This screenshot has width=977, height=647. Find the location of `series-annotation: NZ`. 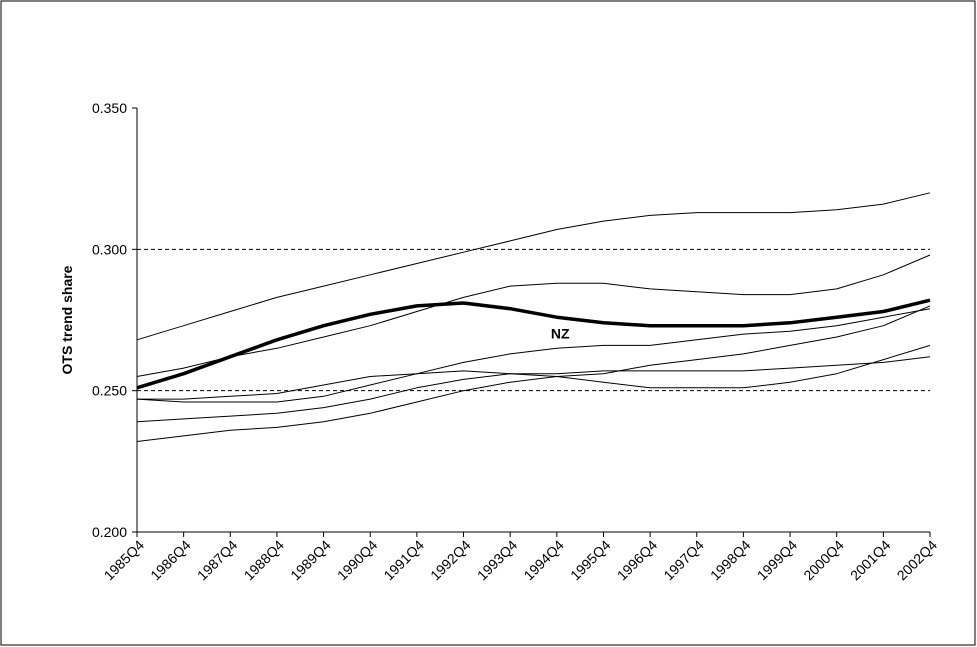

series-annotation: NZ is located at coordinates (560, 334).